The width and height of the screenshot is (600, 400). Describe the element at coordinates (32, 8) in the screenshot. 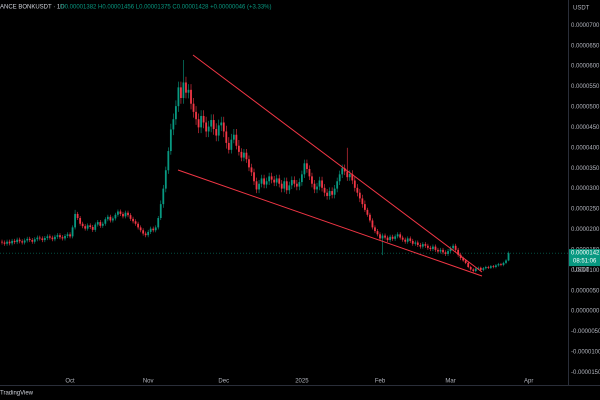

I see `symbol-title: ANCE BONKUSDT · 1D` at that location.